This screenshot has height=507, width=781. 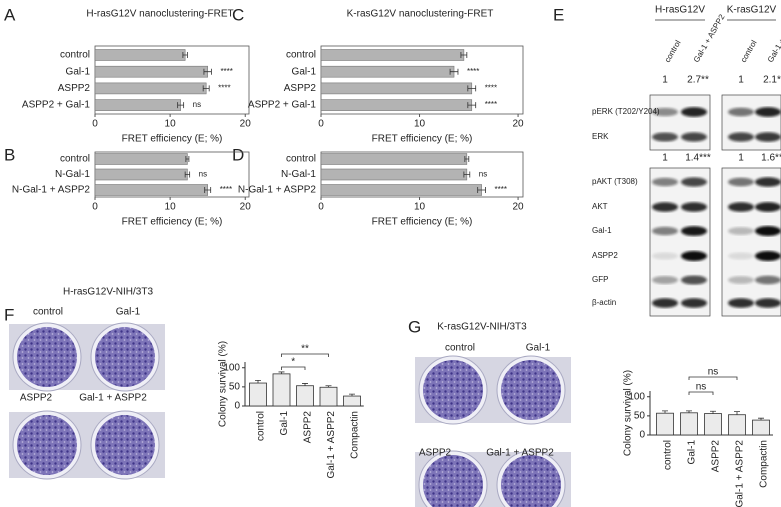 What do you see at coordinates (538, 348) in the screenshot?
I see `plate-label: Gal-1` at bounding box center [538, 348].